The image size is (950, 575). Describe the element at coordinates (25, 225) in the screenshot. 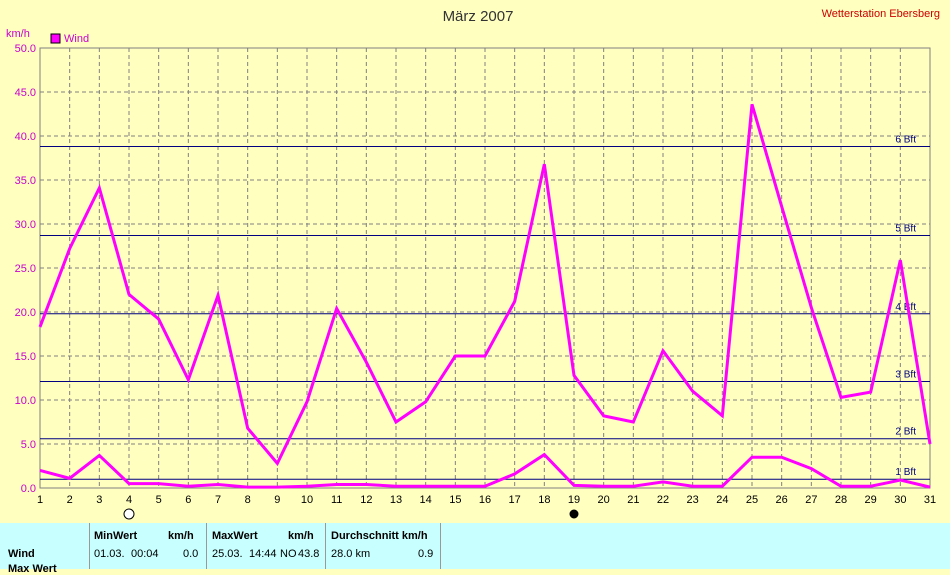

I see `y-tick-label: 30.0` at that location.